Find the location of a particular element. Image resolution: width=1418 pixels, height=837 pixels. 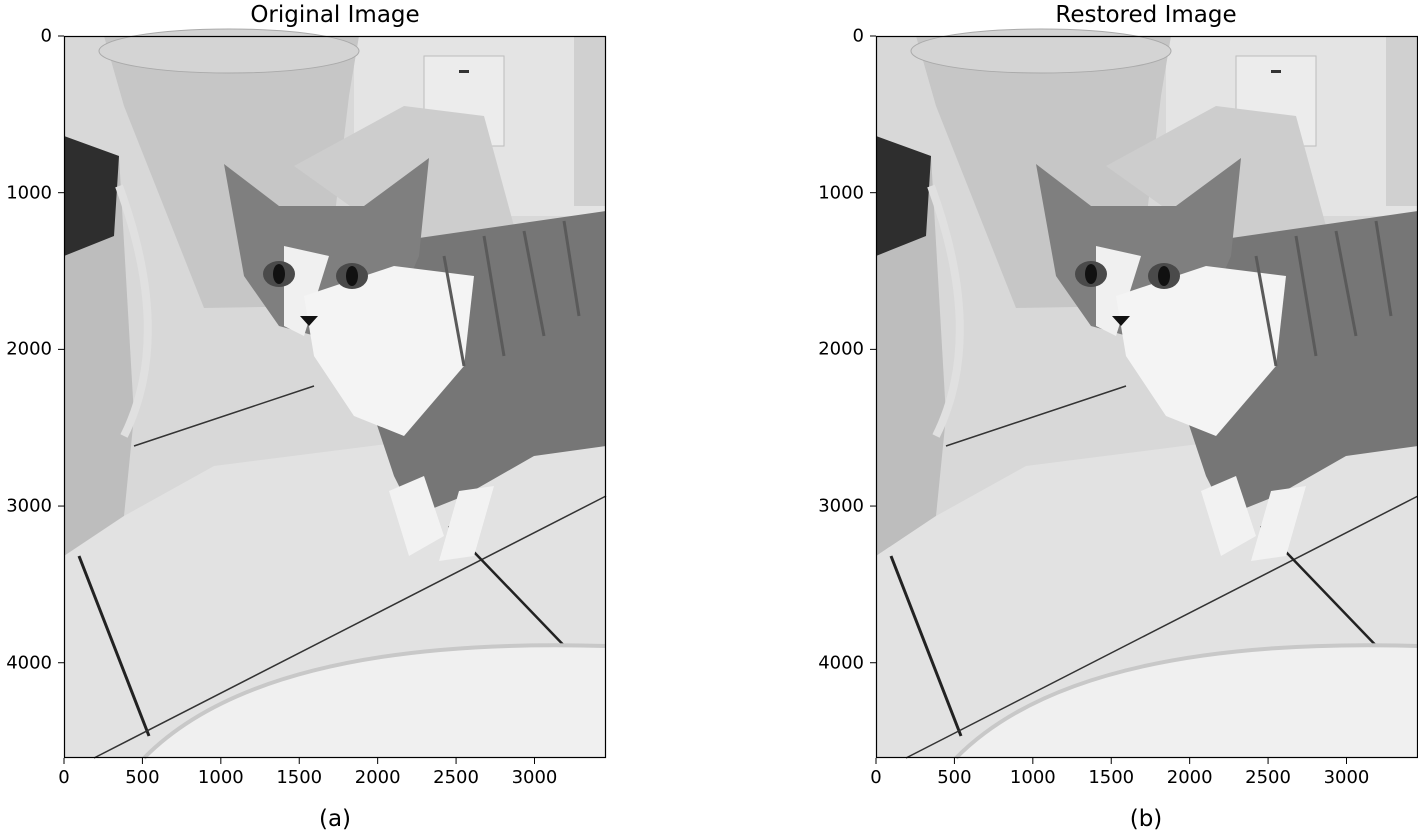

panel-title: Original Image is located at coordinates (335, 15).